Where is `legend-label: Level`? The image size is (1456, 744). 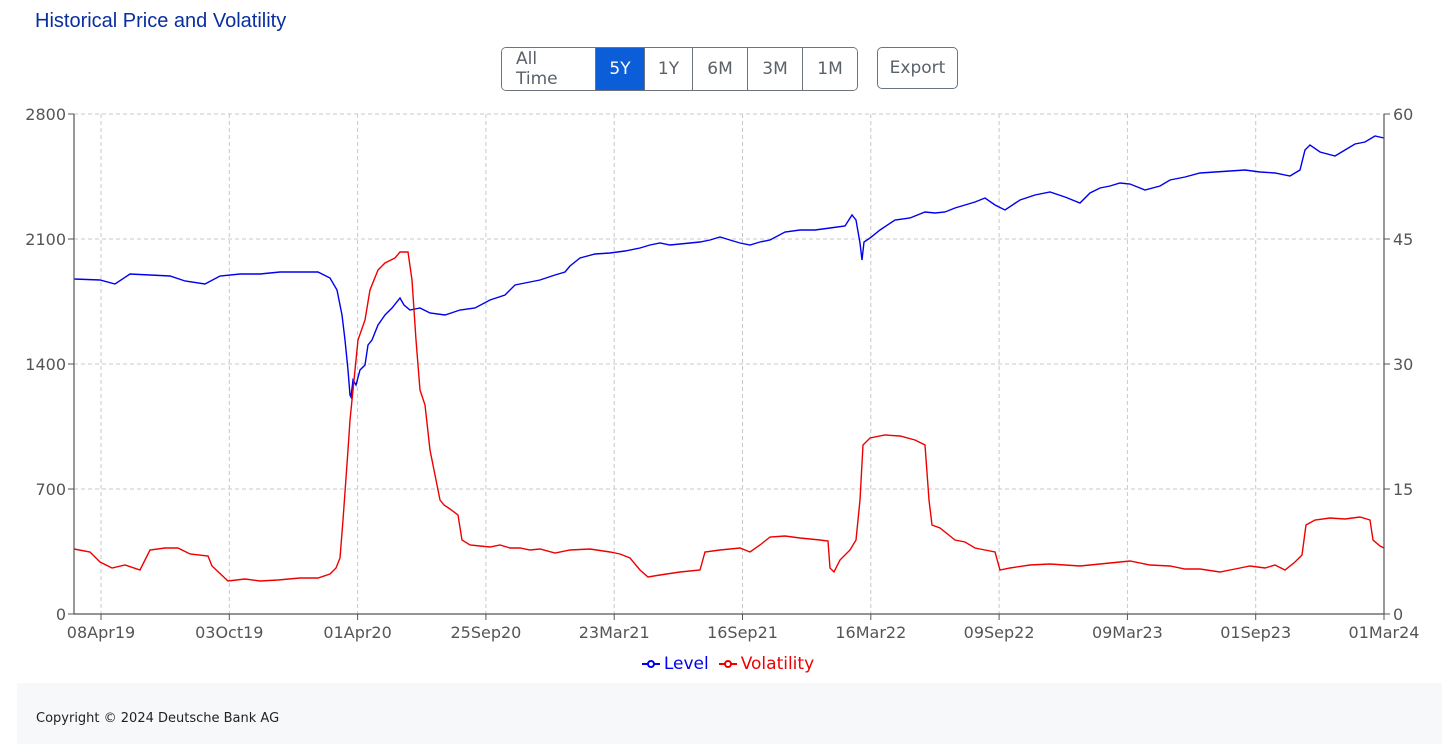 legend-label: Level is located at coordinates (686, 664).